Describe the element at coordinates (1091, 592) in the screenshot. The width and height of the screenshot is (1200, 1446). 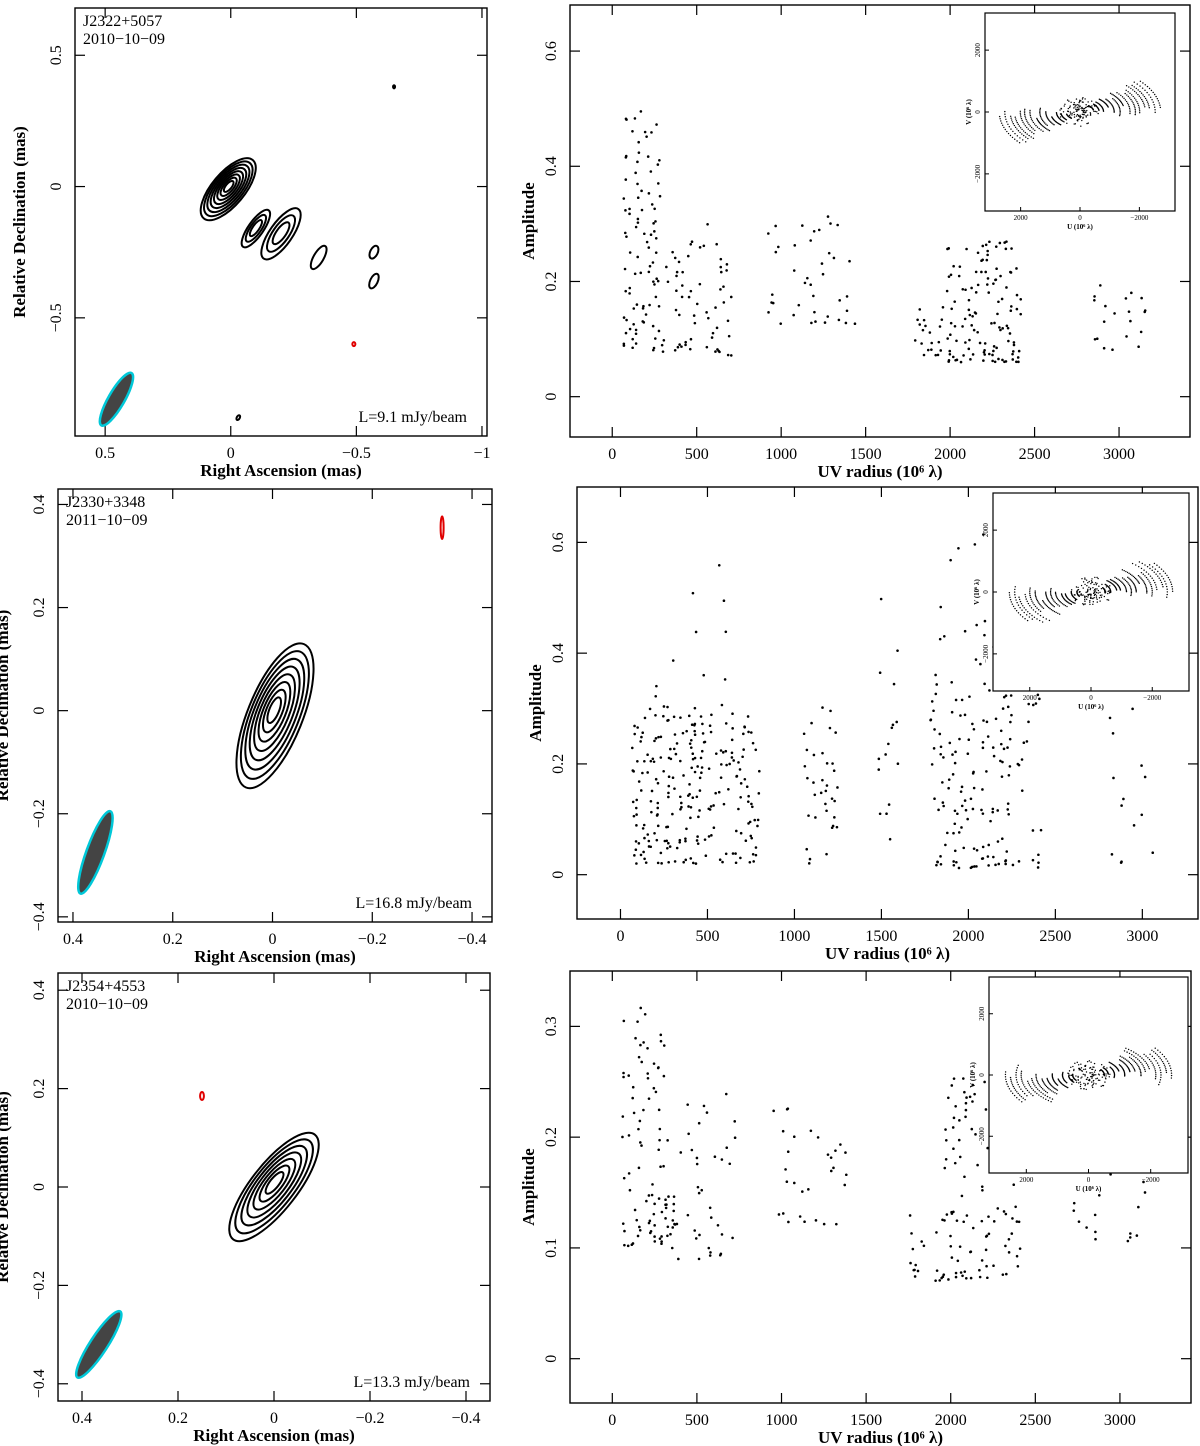
I see `inset-frame` at that location.